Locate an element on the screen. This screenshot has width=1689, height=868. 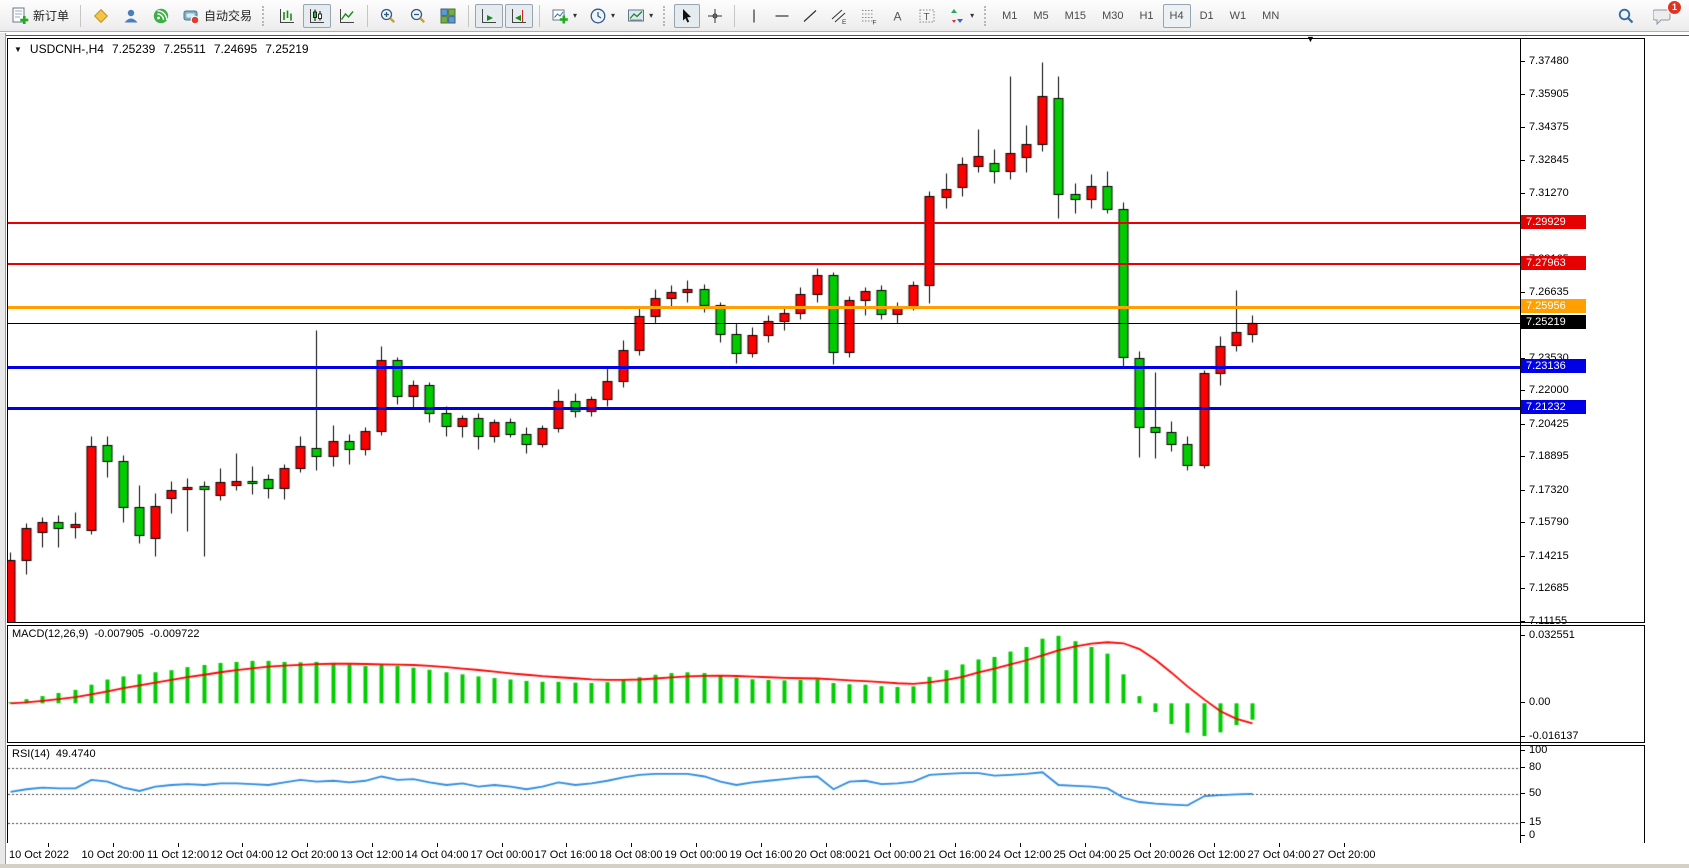
tile-windows-button is located at coordinates (448, 16).